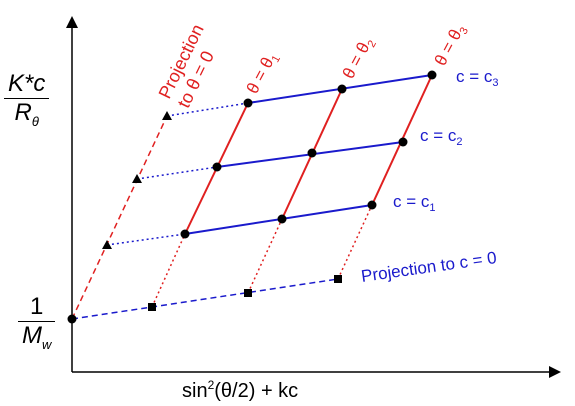  What do you see at coordinates (107, 244) in the screenshot?
I see `triangle-marker-c1` at bounding box center [107, 244].